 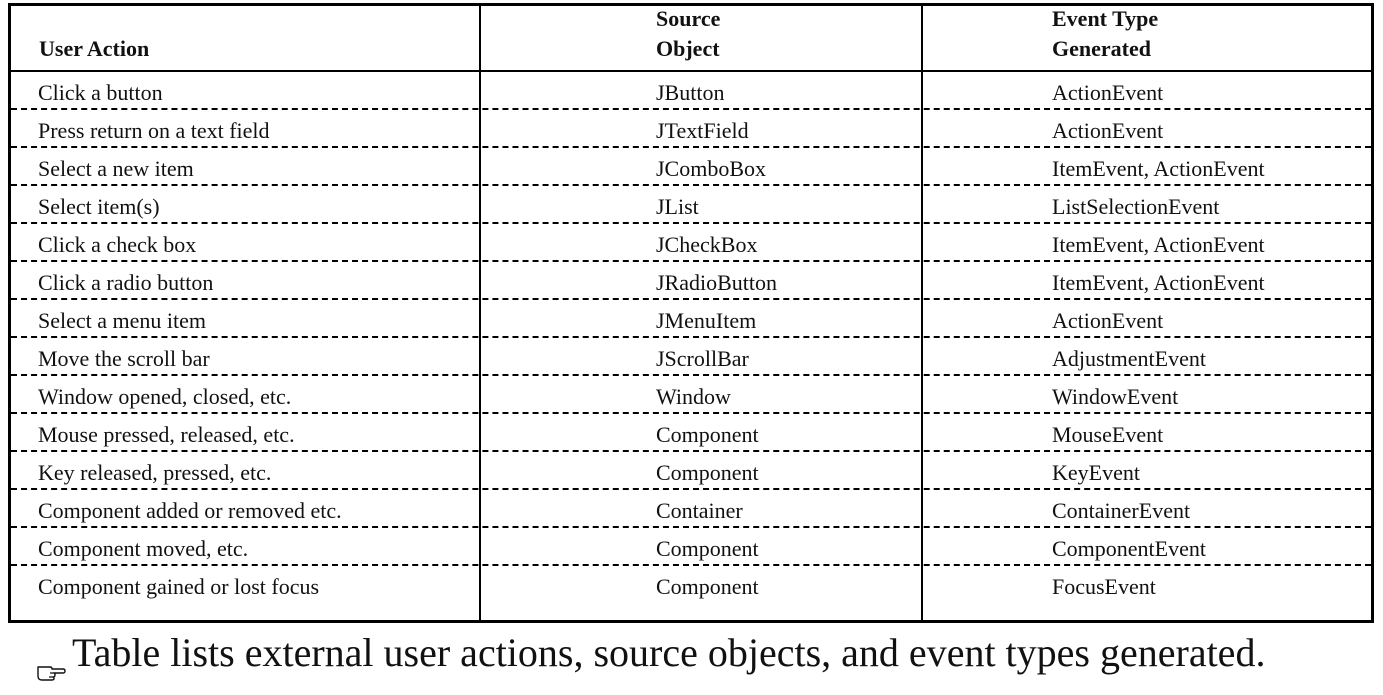 What do you see at coordinates (693, 396) in the screenshot?
I see `source-object-cell: Window` at bounding box center [693, 396].